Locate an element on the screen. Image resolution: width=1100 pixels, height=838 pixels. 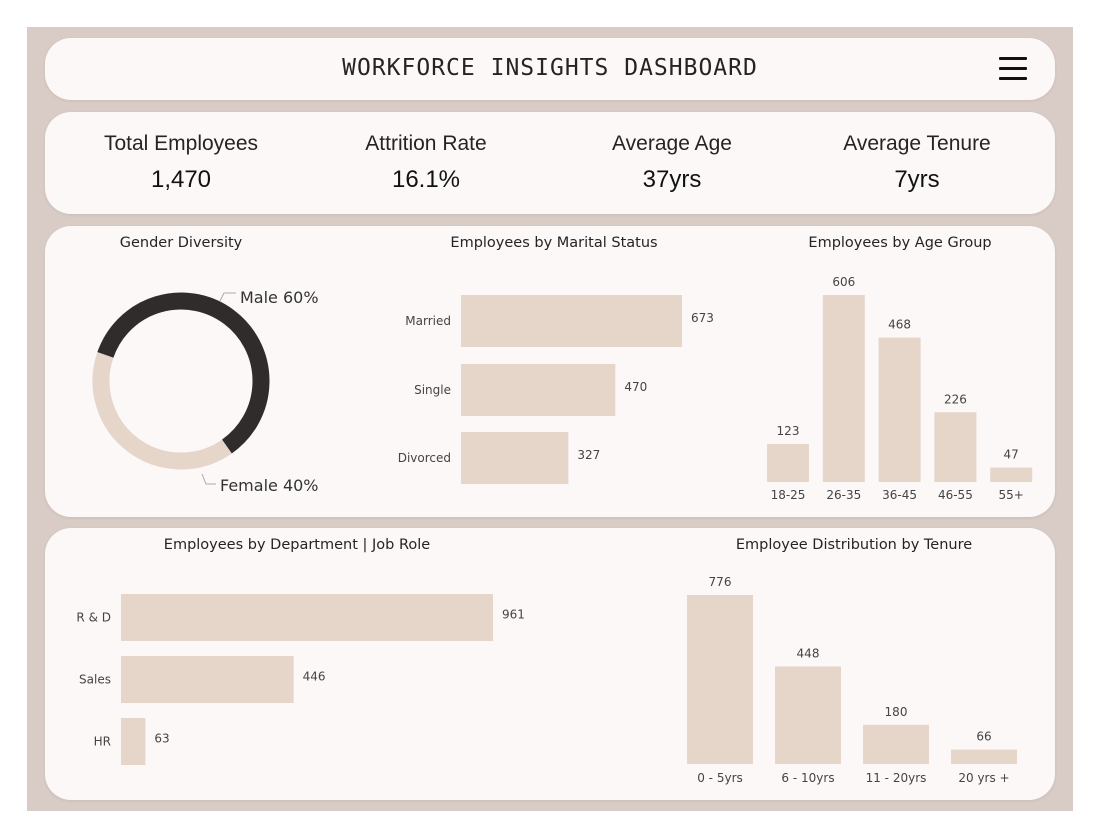
chart-title-marital: Employees by Marital Status is located at coordinates (554, 243).